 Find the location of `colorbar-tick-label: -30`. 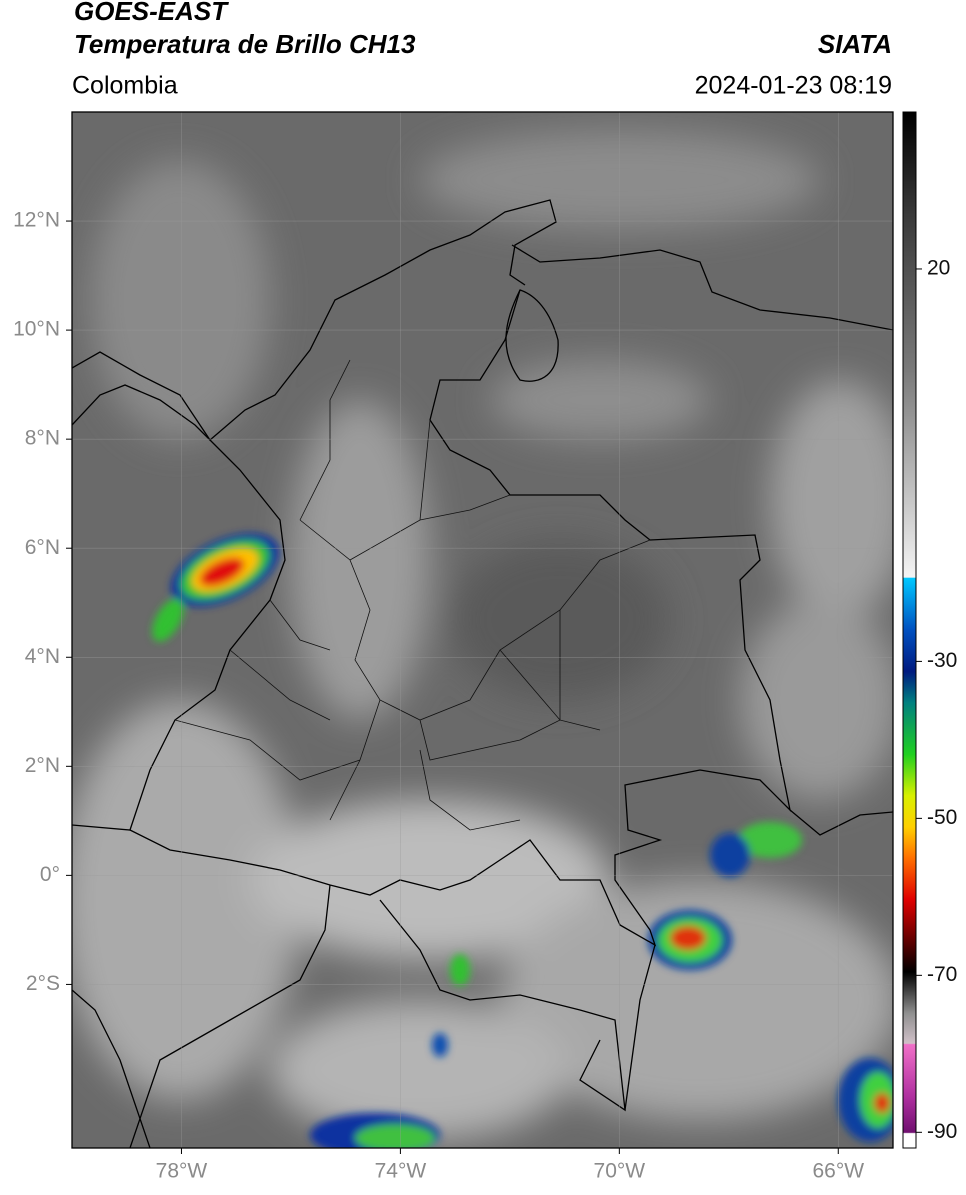

colorbar-tick-label: -30 is located at coordinates (942, 660).